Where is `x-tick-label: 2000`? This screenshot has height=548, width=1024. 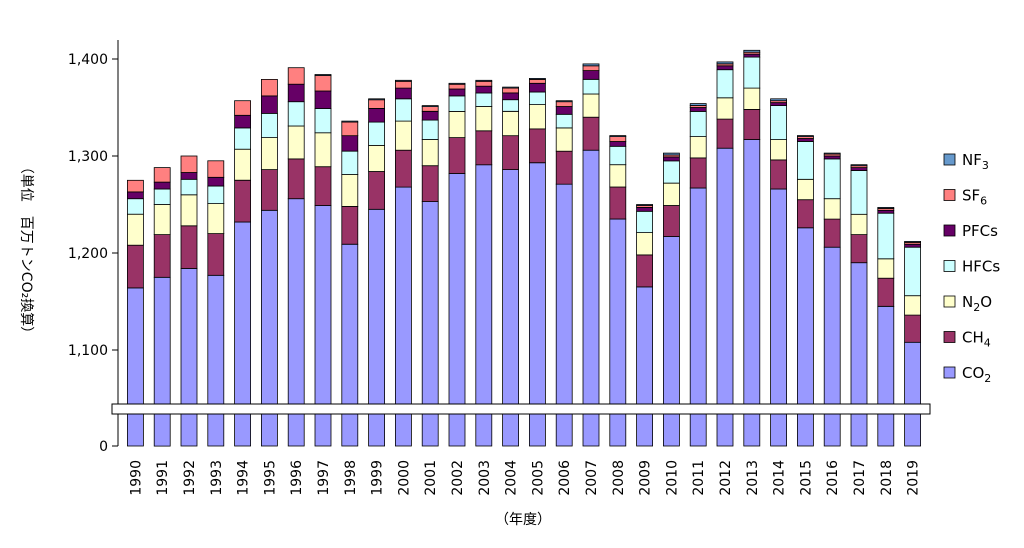
x-tick-label: 2000 is located at coordinates (404, 478).